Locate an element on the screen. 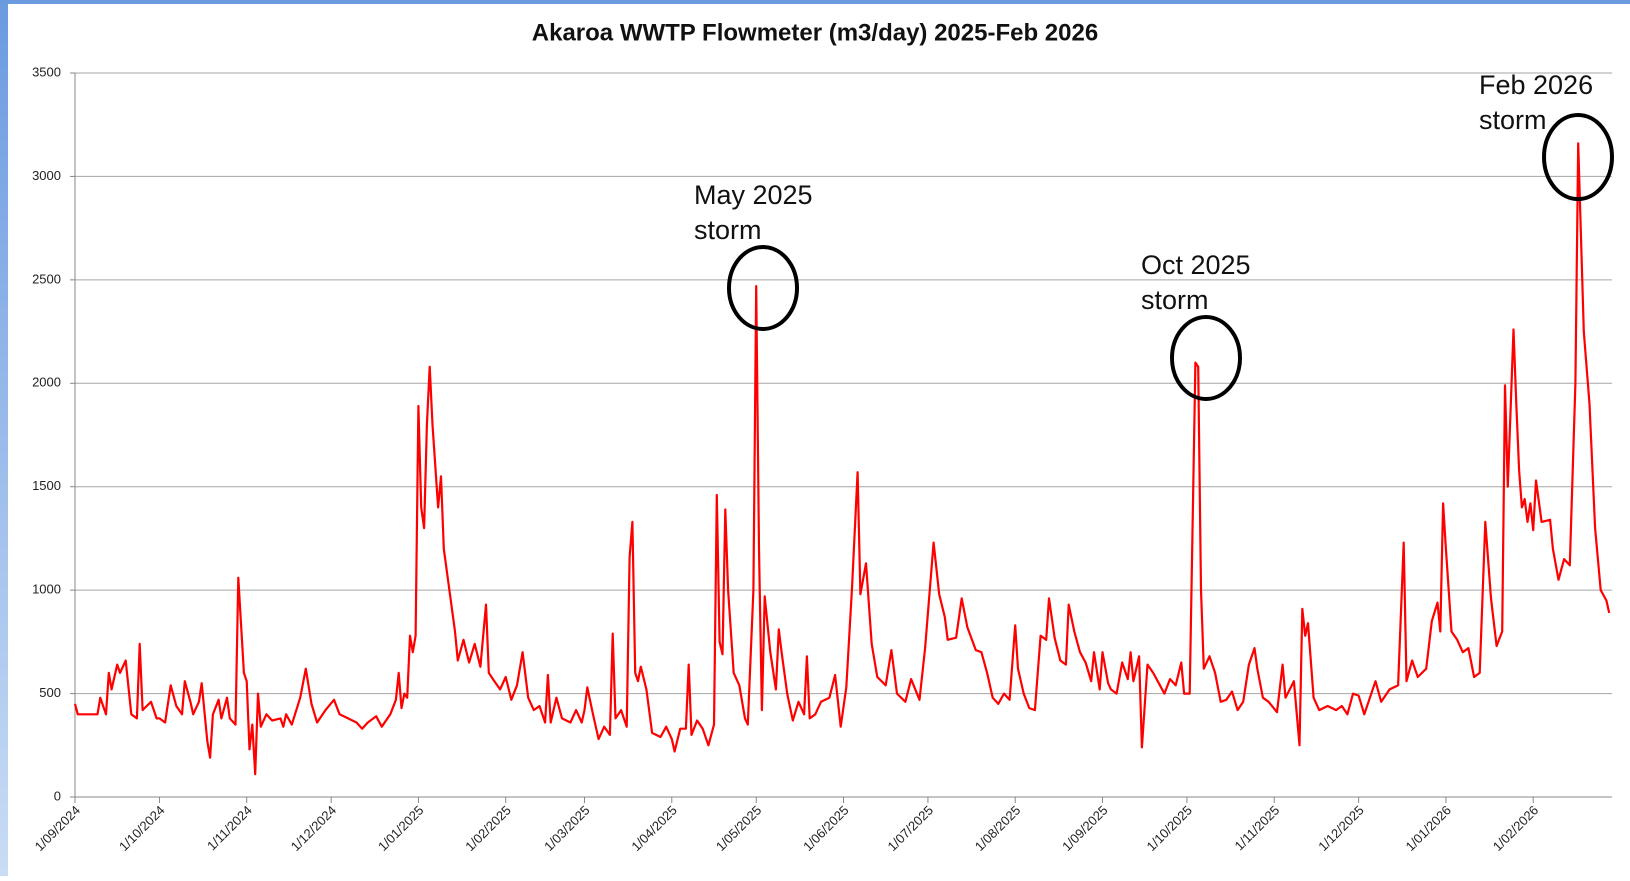 The image size is (1630, 881). left-border is located at coordinates (4, 438).